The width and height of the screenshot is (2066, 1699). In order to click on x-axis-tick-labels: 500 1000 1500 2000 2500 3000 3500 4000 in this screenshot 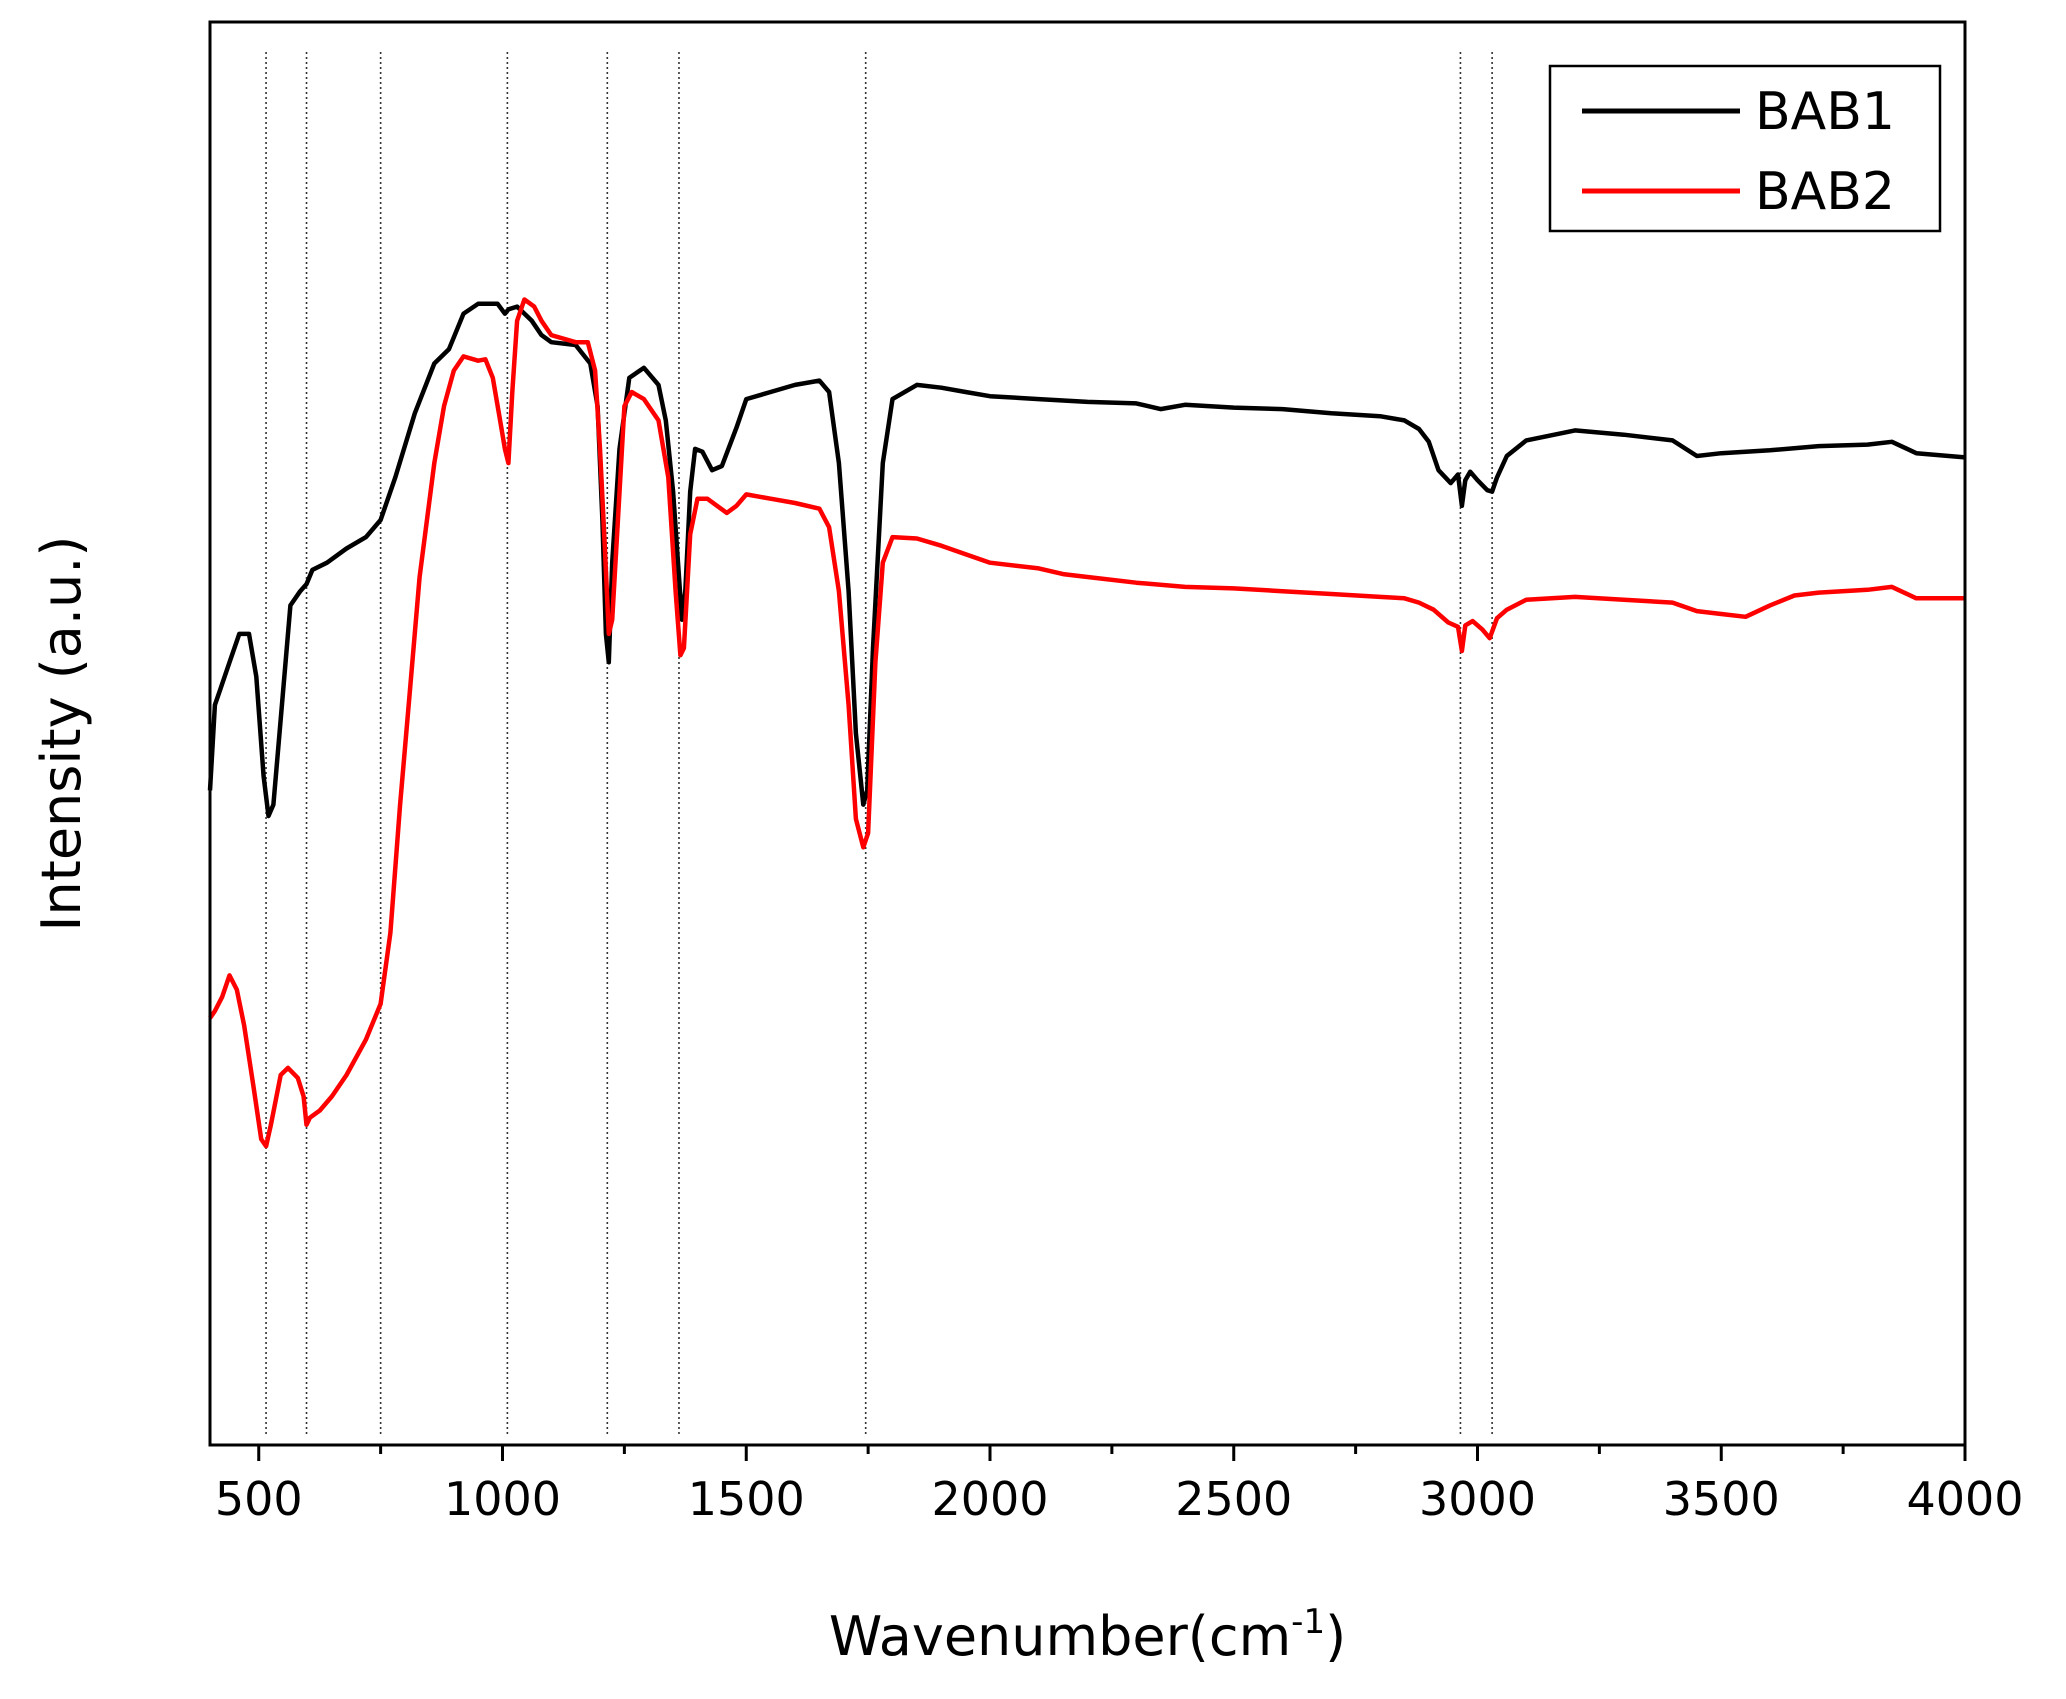, I will do `click(1119, 1499)`.